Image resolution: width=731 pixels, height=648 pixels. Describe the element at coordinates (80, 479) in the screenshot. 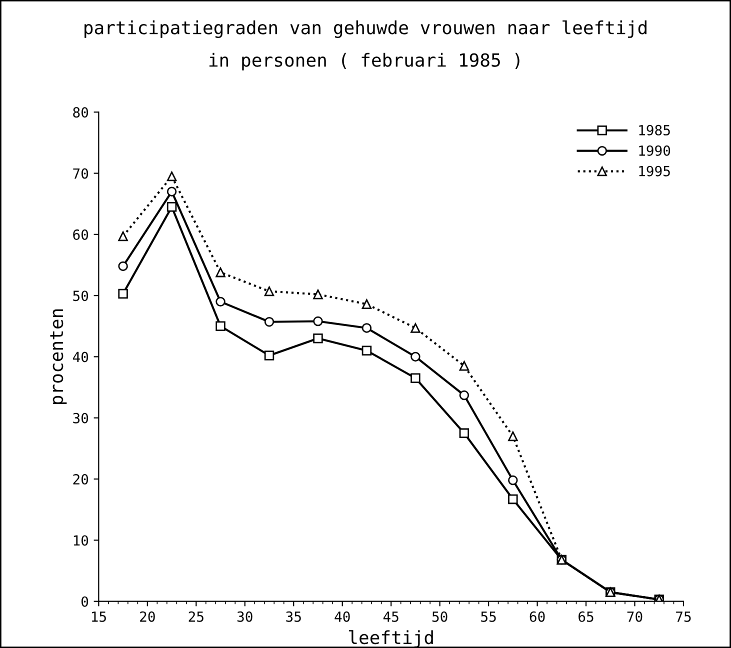

I see `y-tick-label: 20` at that location.